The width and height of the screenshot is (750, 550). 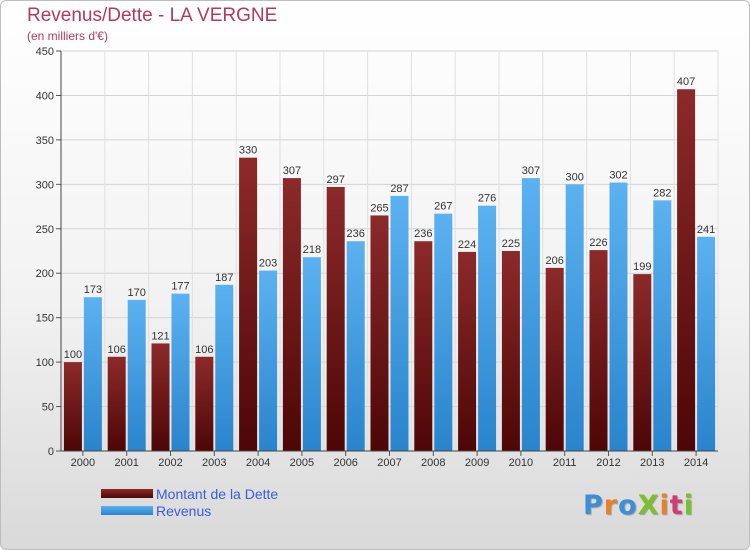 I want to click on x-tick-label: 2010, so click(x=521, y=463).